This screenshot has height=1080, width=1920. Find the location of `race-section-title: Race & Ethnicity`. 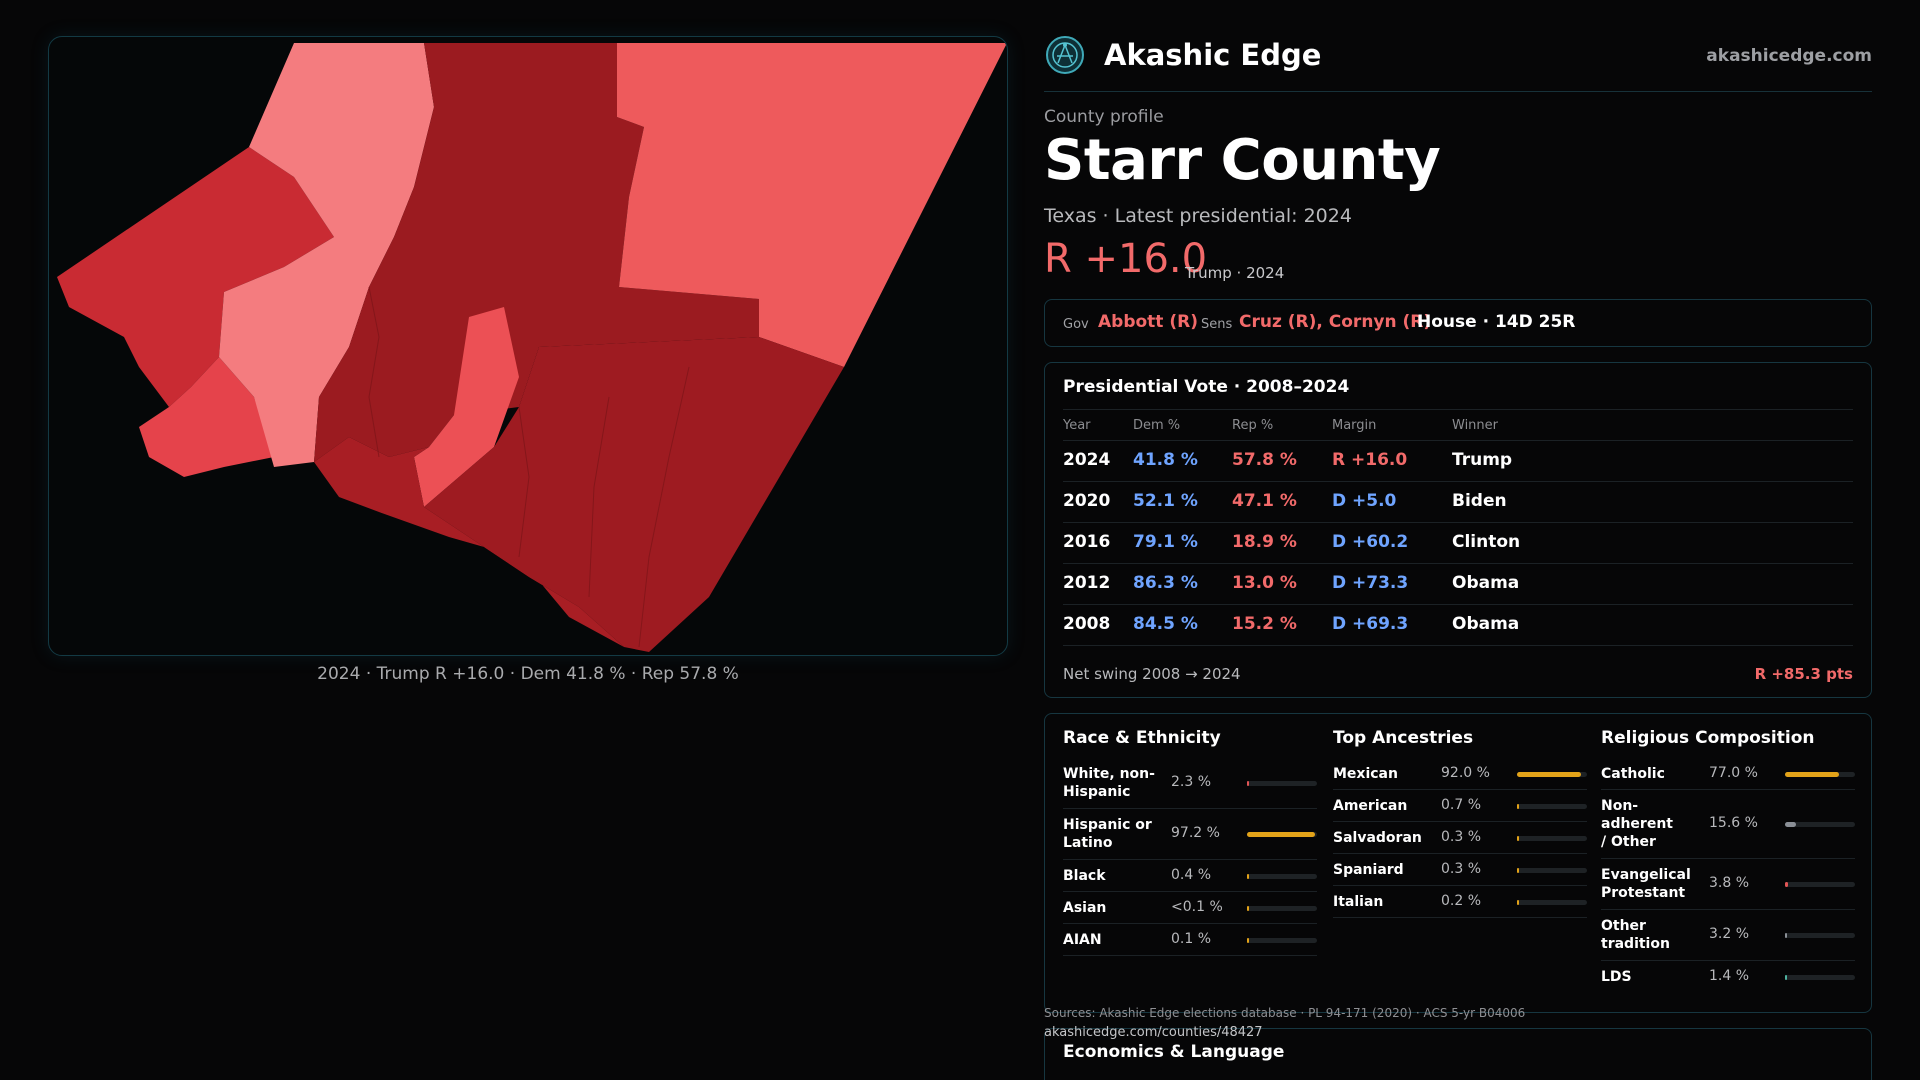

race-section-title: Race & Ethnicity is located at coordinates (1142, 738).